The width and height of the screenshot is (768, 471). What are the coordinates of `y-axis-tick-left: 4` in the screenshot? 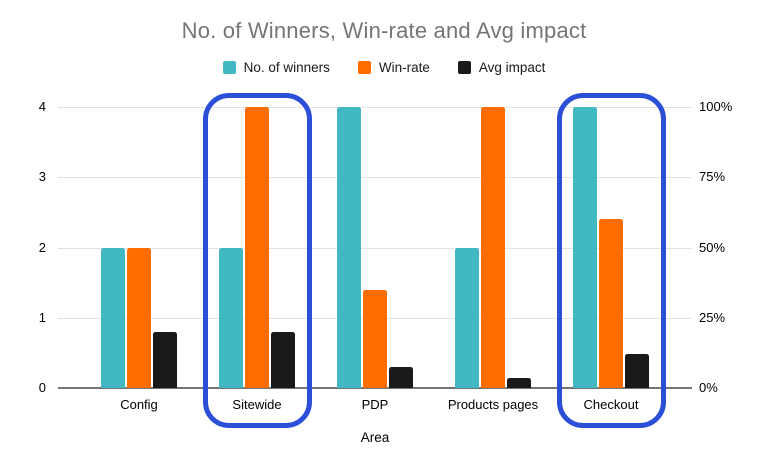 It's located at (42, 106).